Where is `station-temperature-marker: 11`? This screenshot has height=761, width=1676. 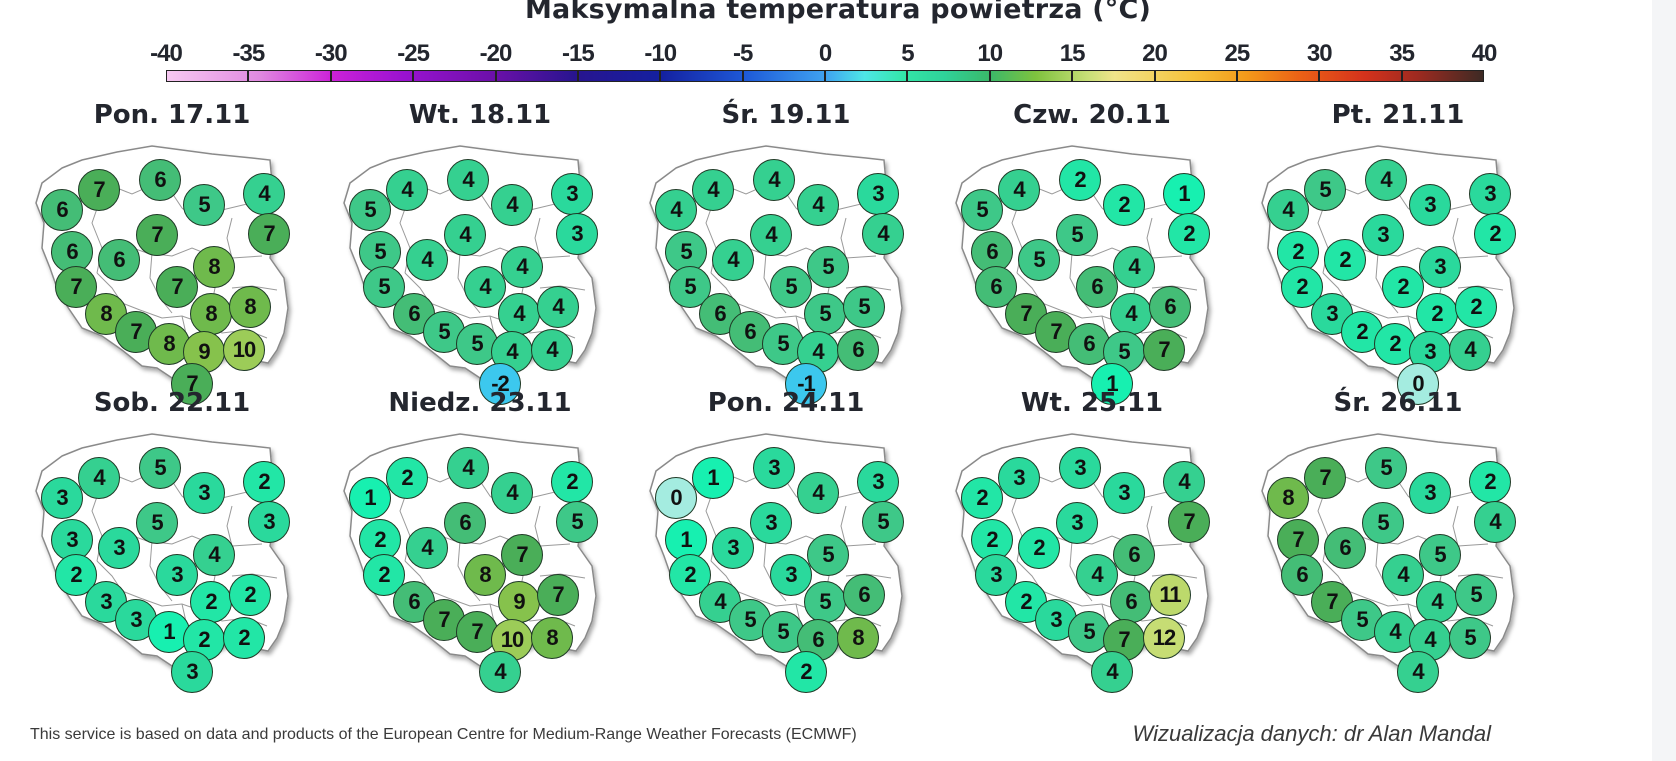
station-temperature-marker: 11 is located at coordinates (1170, 595).